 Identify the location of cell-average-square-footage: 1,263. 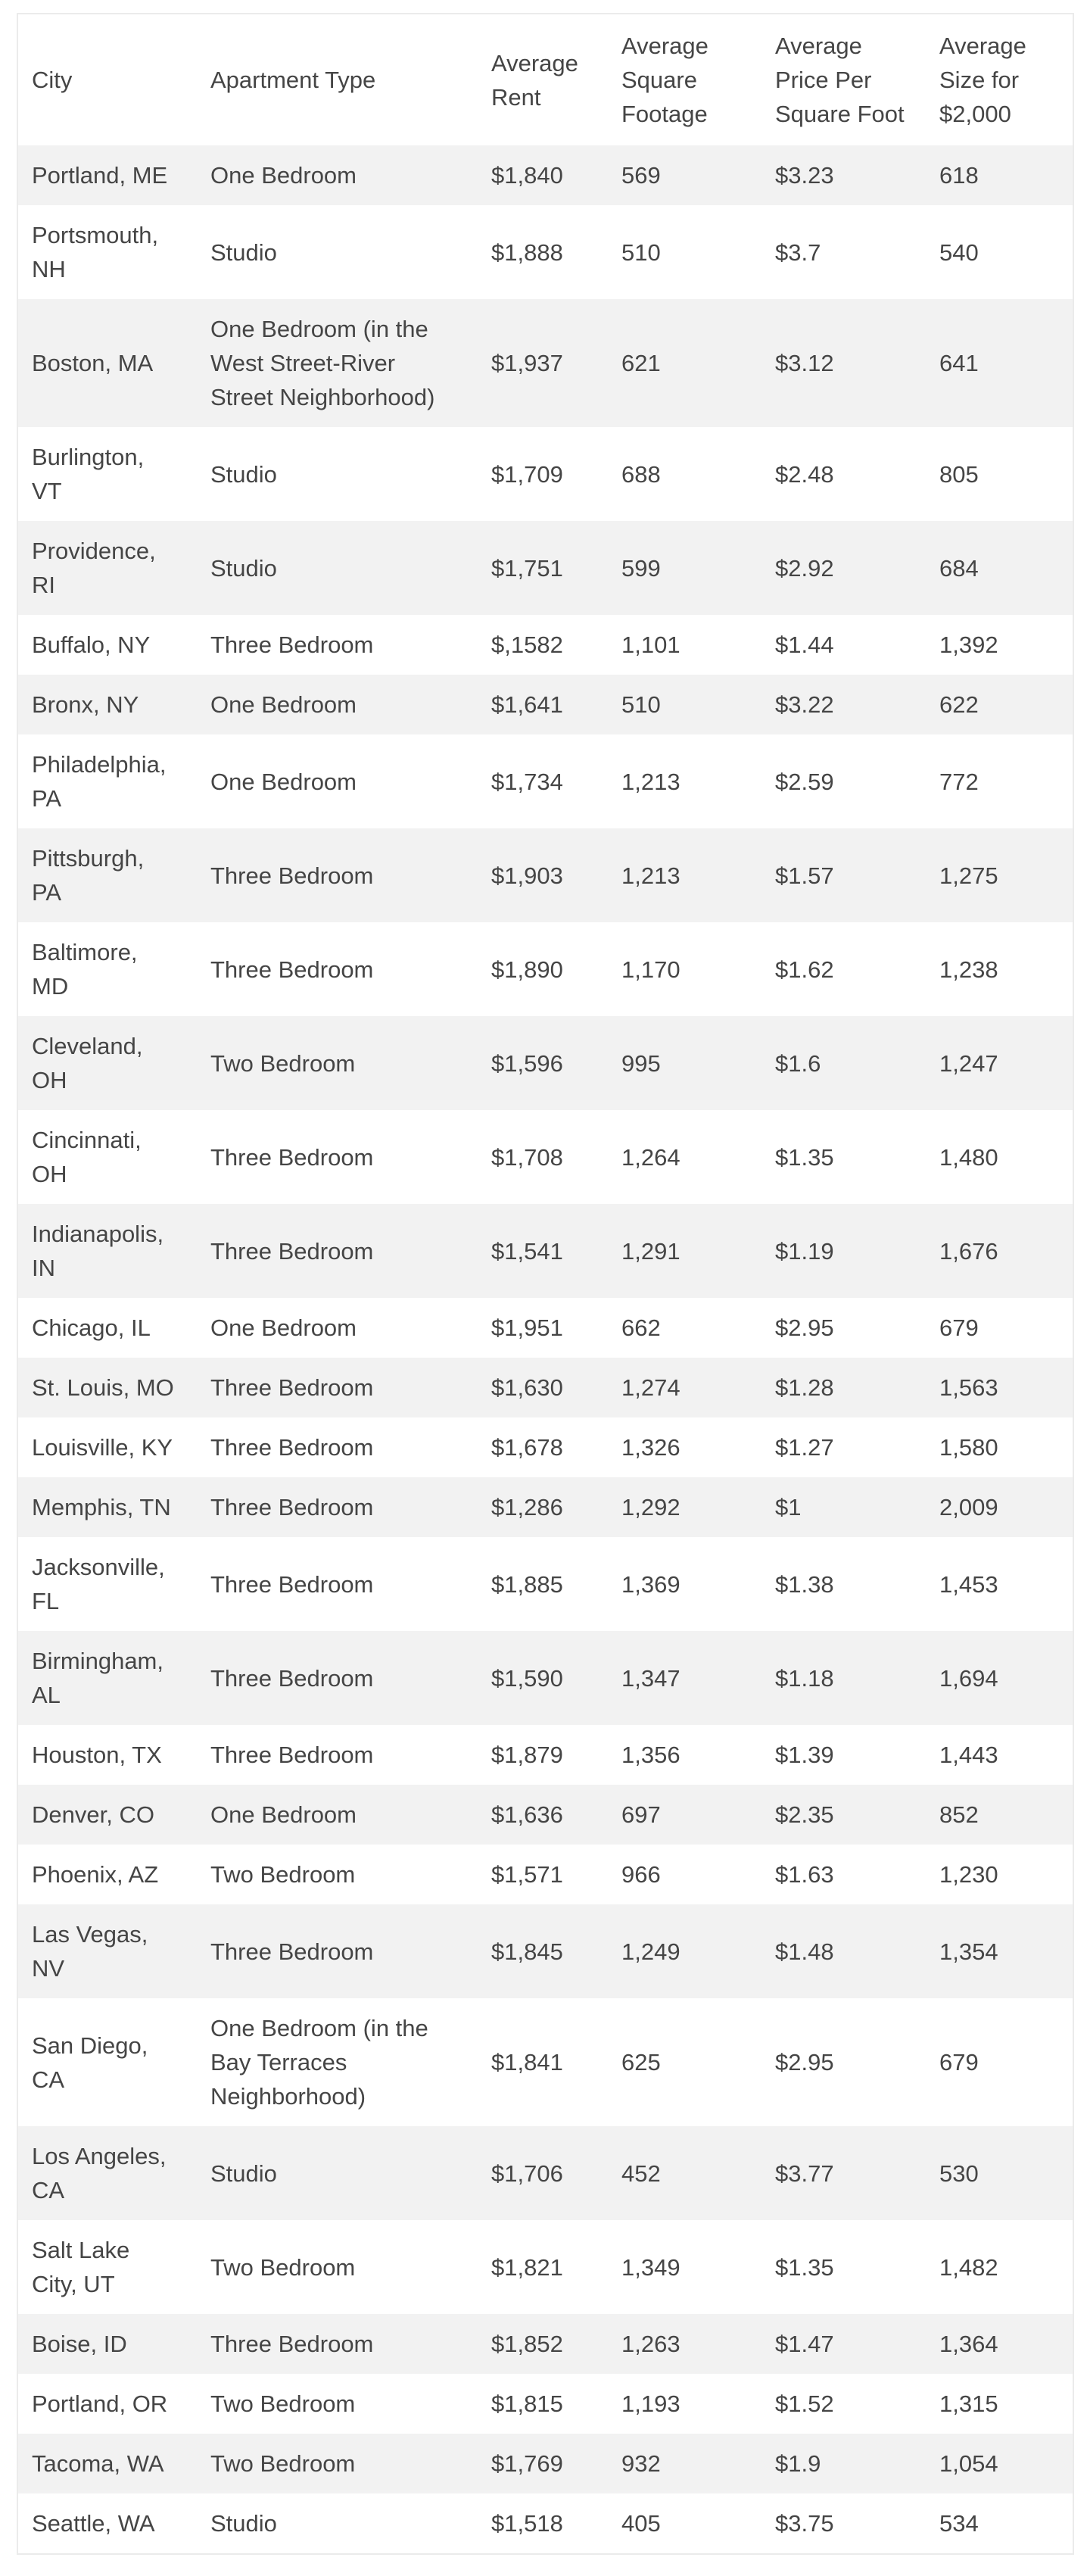
(650, 2344).